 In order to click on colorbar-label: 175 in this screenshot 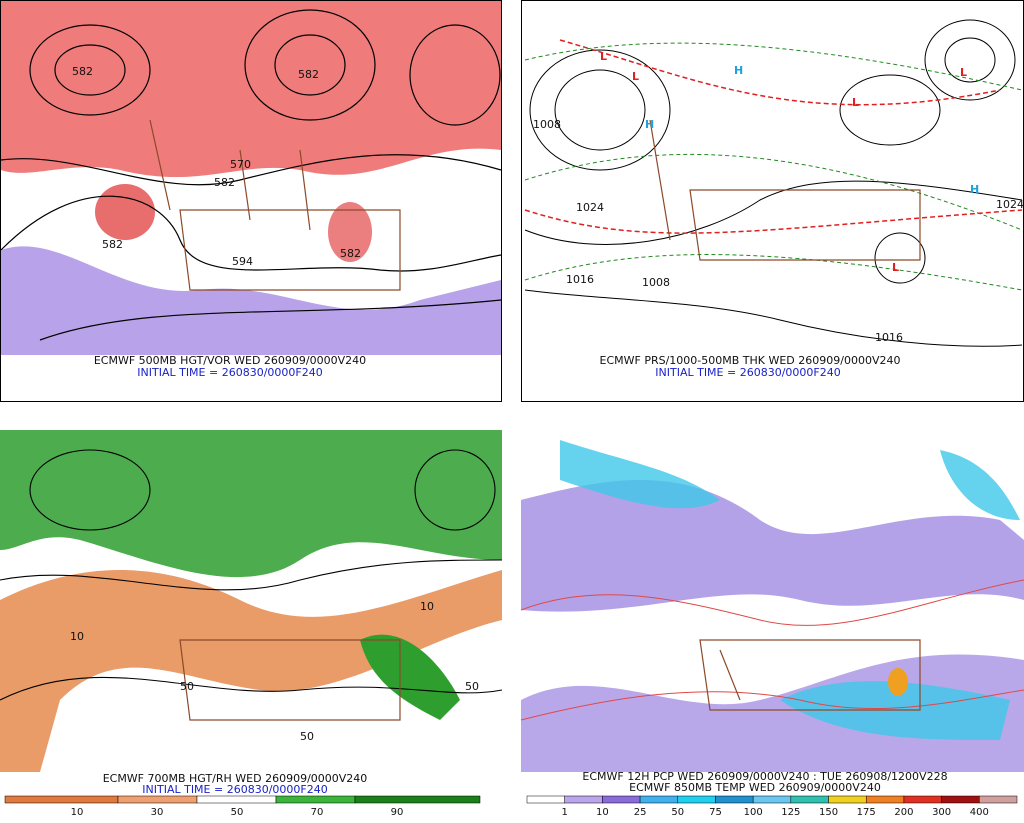, I will do `click(866, 812)`.